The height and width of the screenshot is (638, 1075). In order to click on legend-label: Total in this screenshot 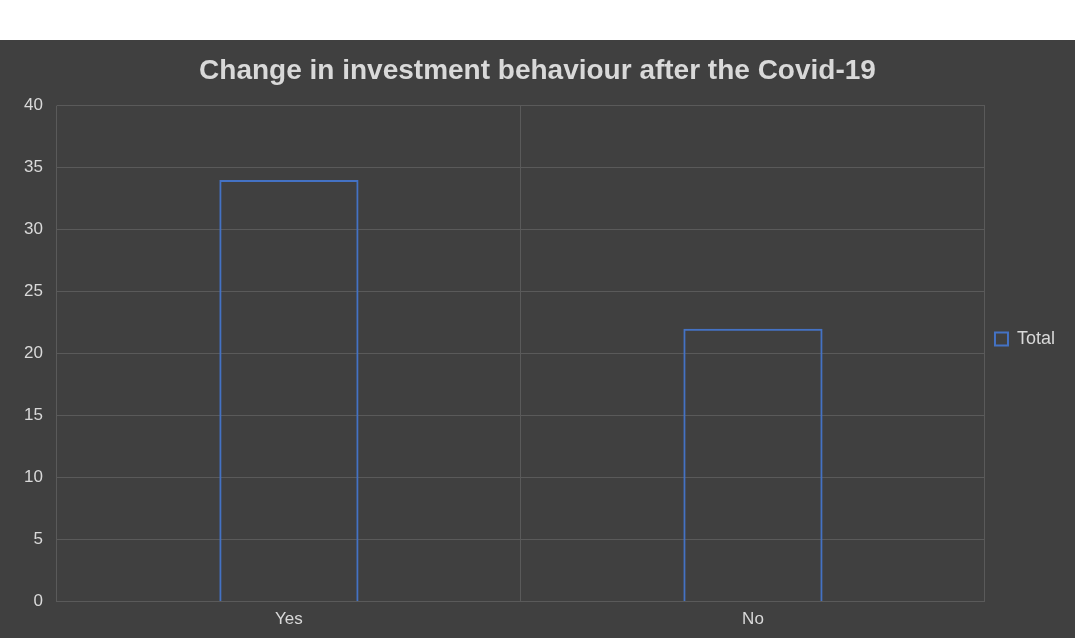, I will do `click(1036, 337)`.